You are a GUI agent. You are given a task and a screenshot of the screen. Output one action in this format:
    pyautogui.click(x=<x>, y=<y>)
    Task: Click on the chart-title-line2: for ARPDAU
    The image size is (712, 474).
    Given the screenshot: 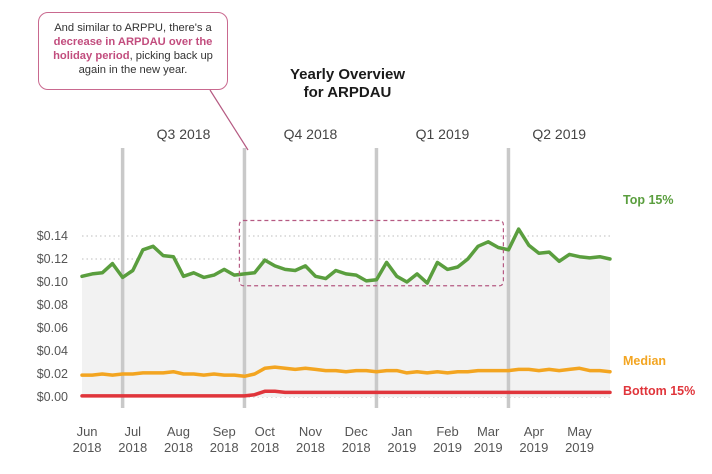 What is the action you would take?
    pyautogui.click(x=347, y=92)
    